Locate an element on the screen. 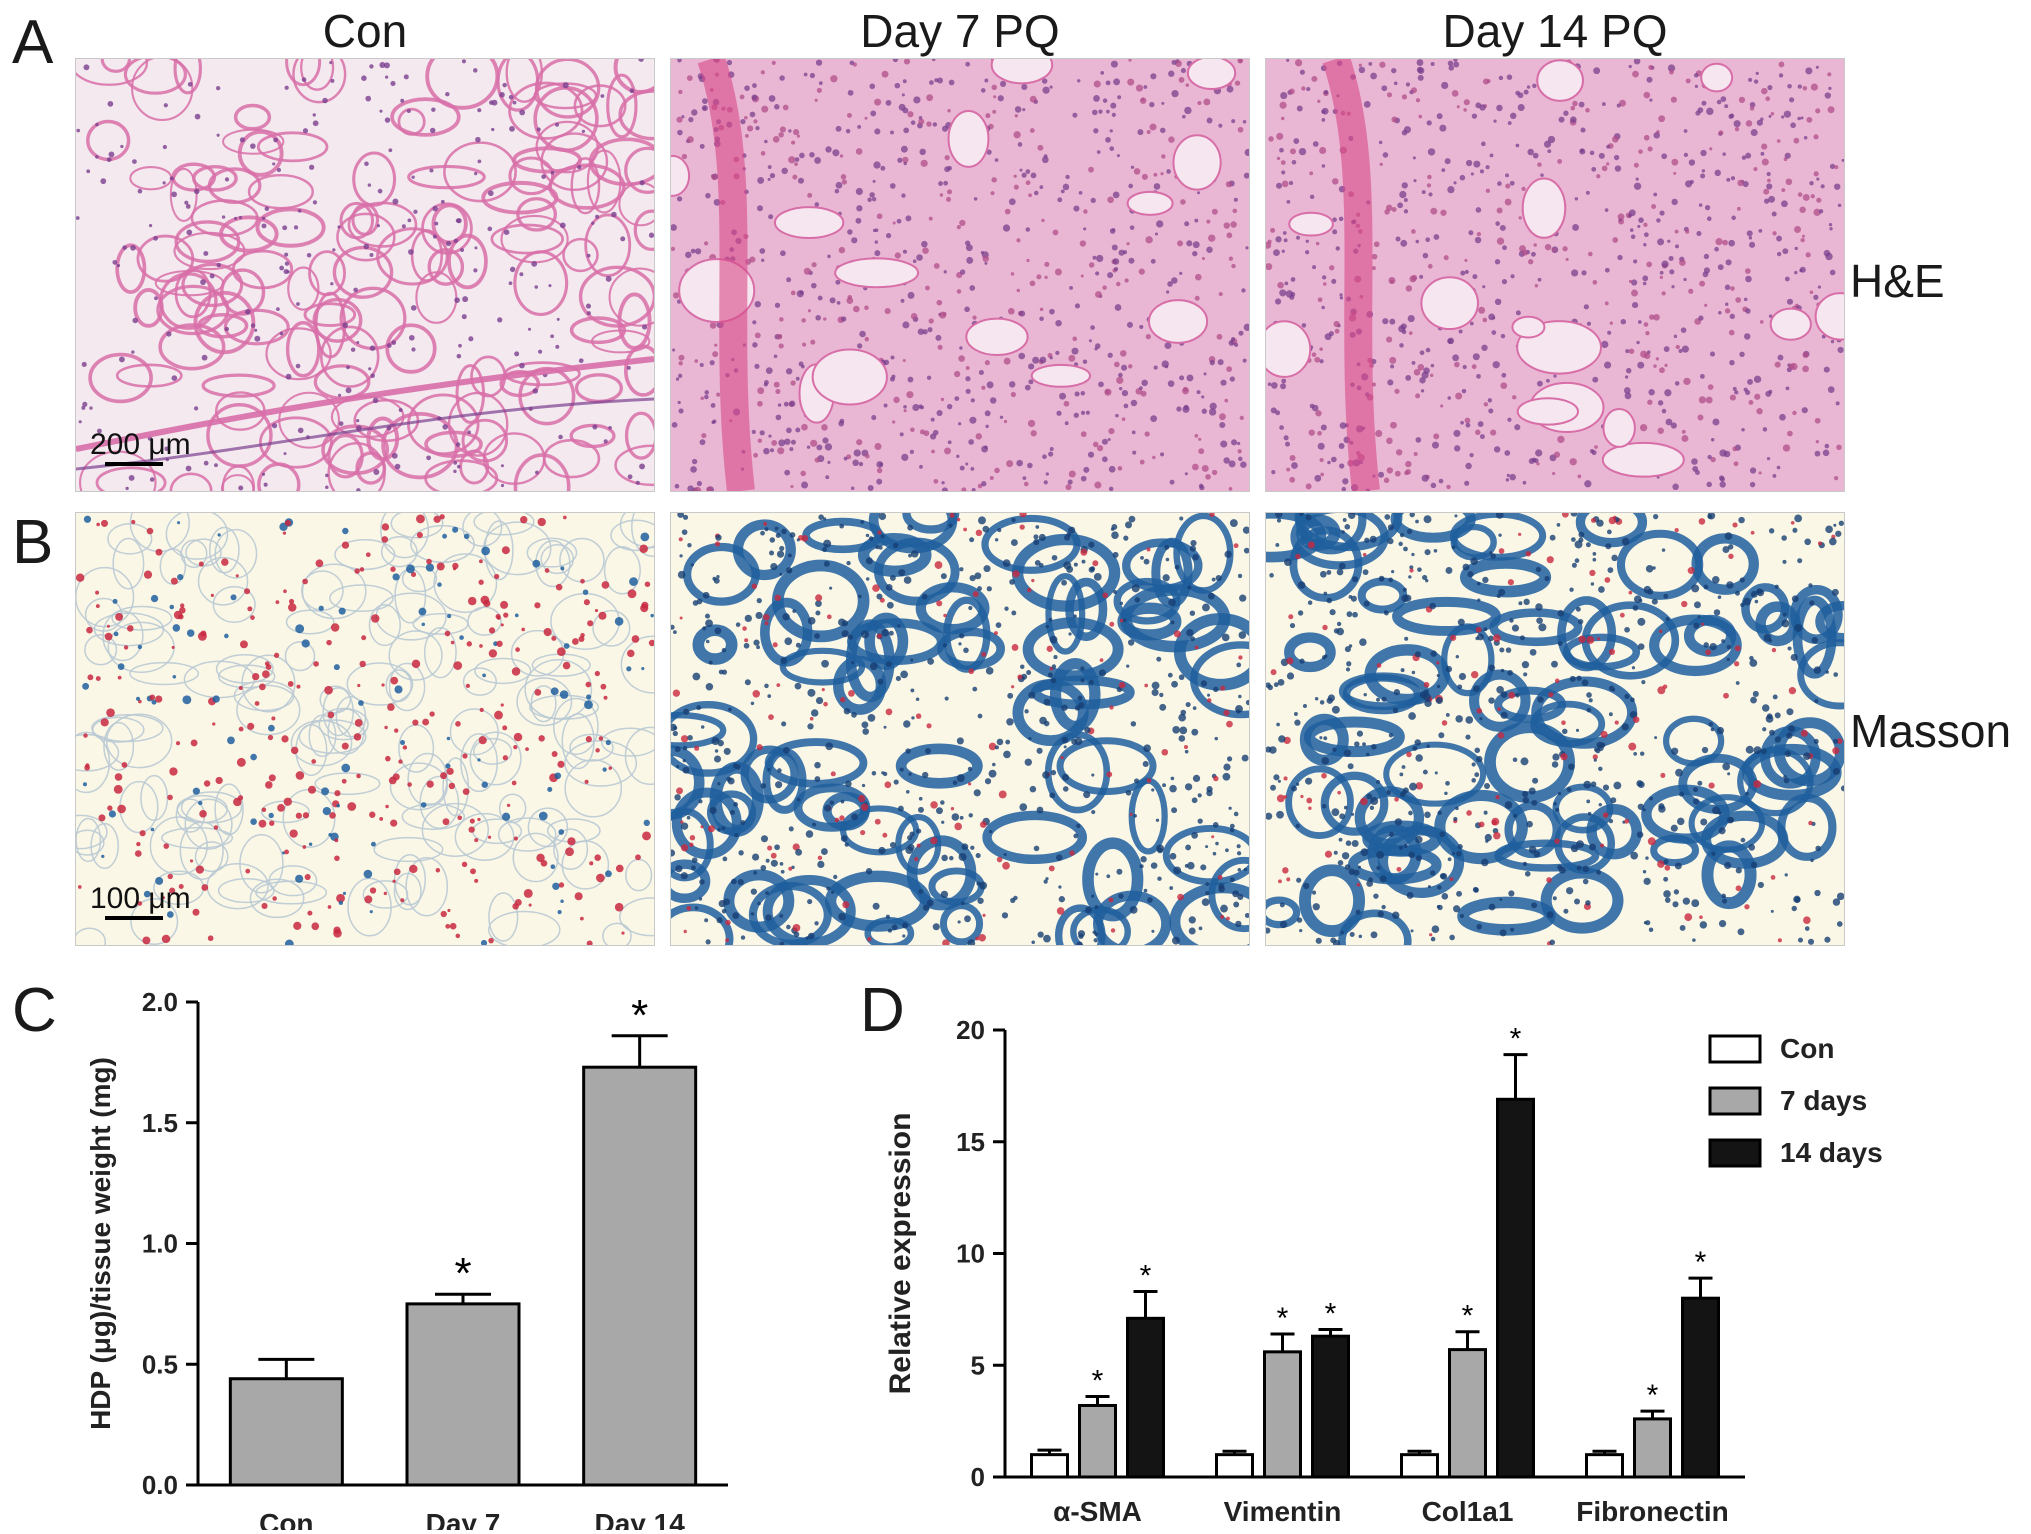 This screenshot has width=2031, height=1534. chart-d-y-tick-label: 5 is located at coordinates (978, 1365).